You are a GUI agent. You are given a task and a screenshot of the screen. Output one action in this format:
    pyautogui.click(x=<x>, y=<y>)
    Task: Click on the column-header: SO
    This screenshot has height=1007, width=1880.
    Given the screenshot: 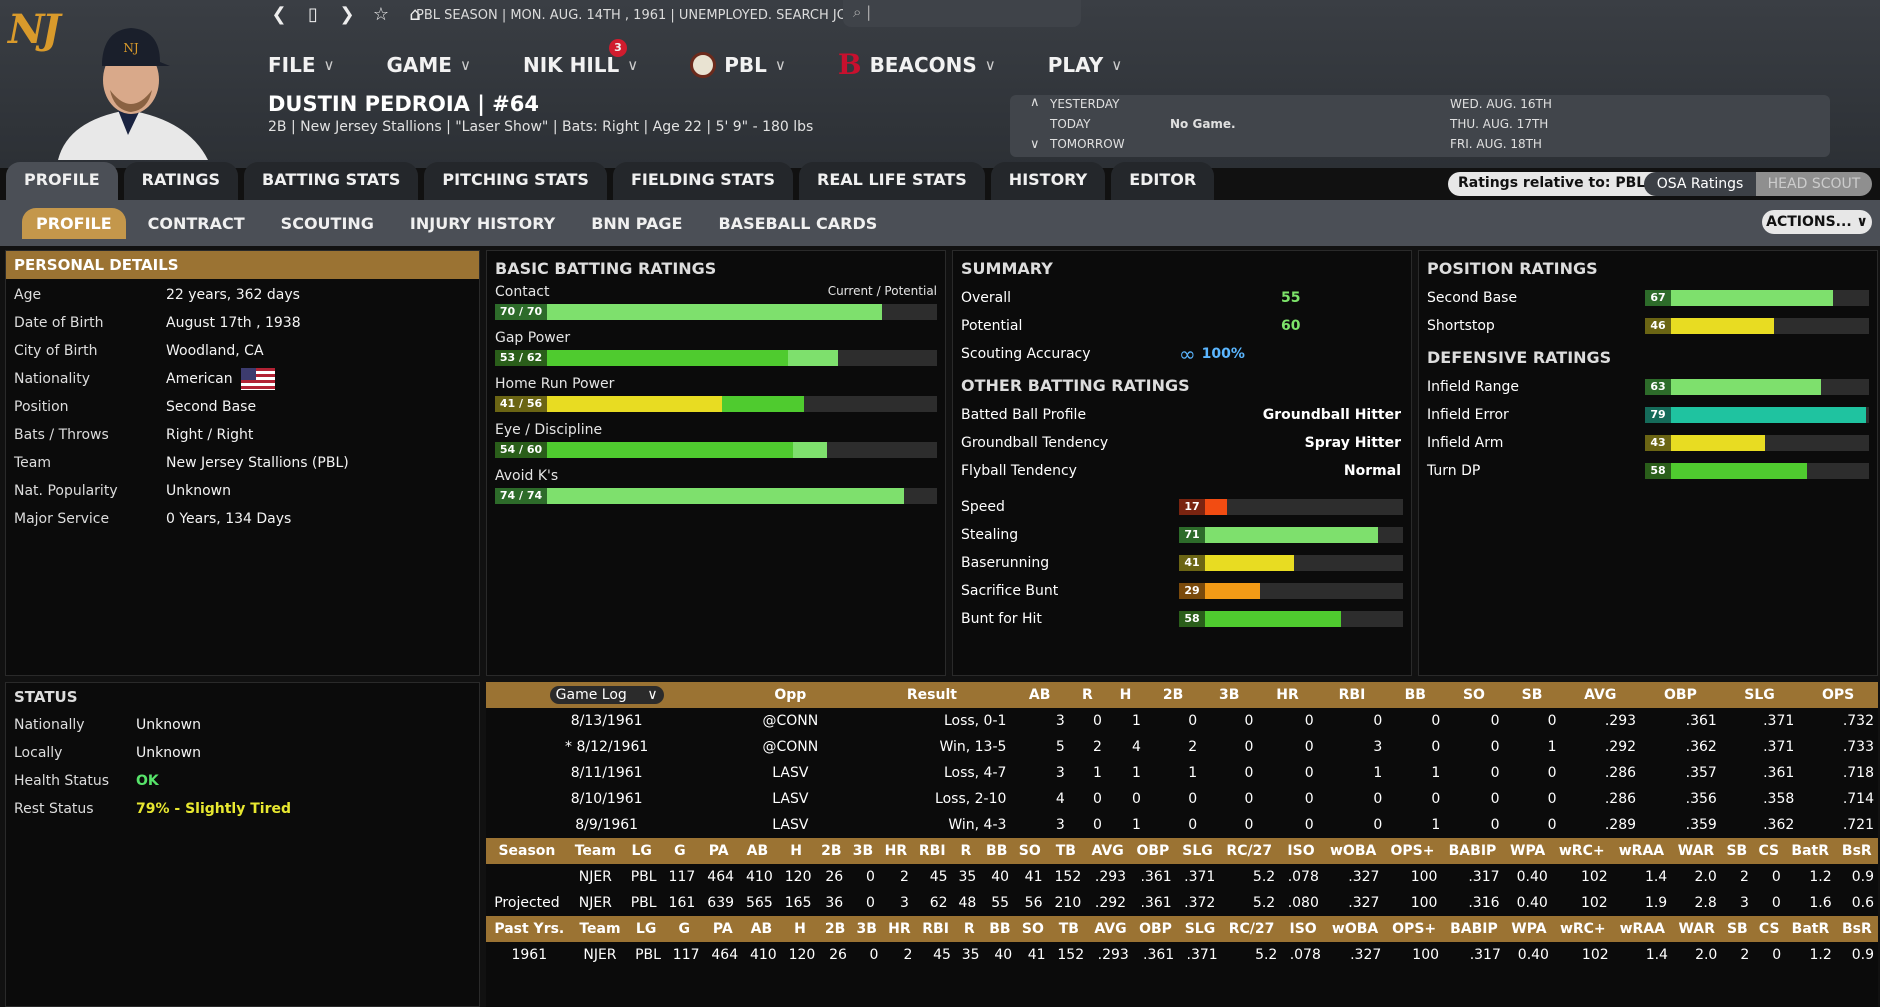 What is the action you would take?
    pyautogui.click(x=1474, y=695)
    